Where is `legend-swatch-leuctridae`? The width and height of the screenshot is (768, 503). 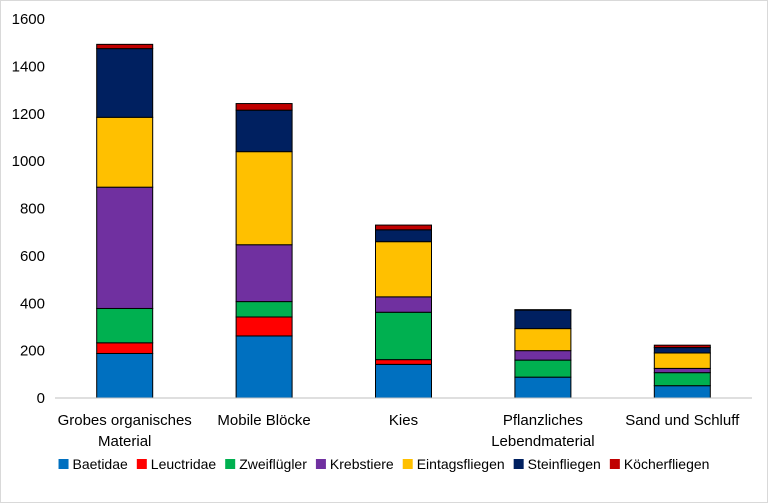 legend-swatch-leuctridae is located at coordinates (141, 464).